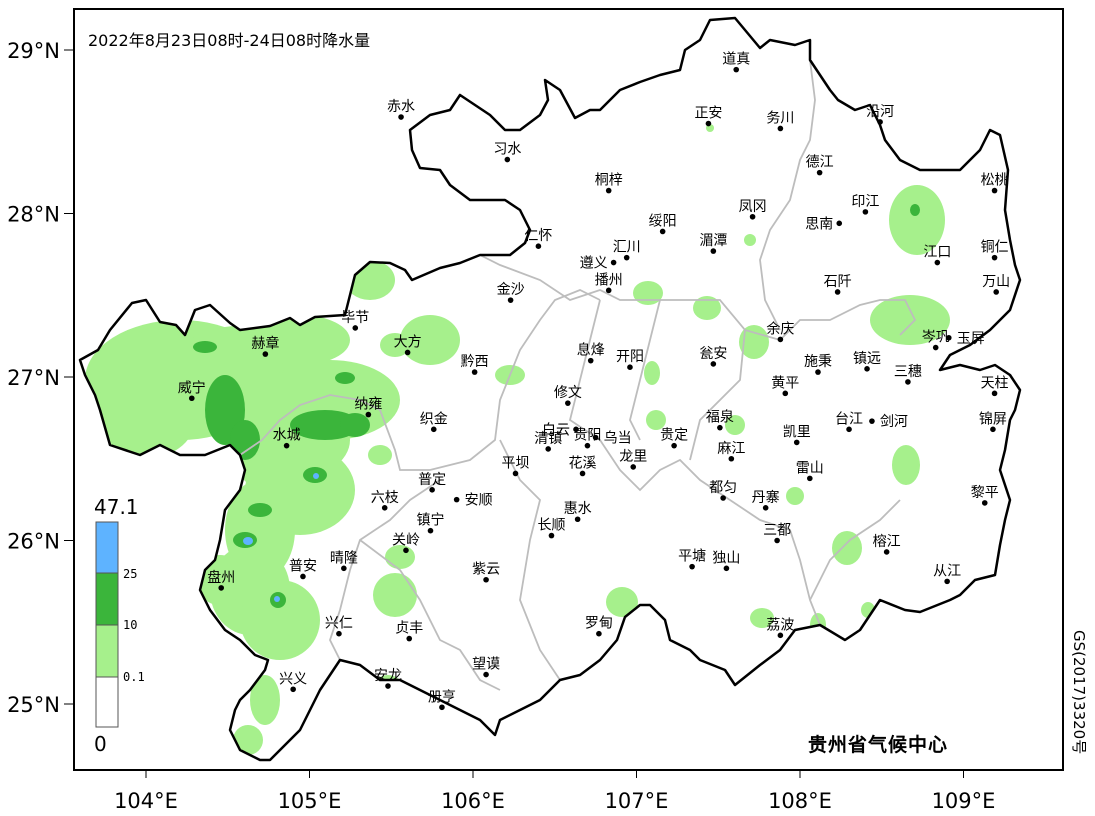 The width and height of the screenshot is (1095, 816). I want to click on city-67: 三都, so click(777, 533).